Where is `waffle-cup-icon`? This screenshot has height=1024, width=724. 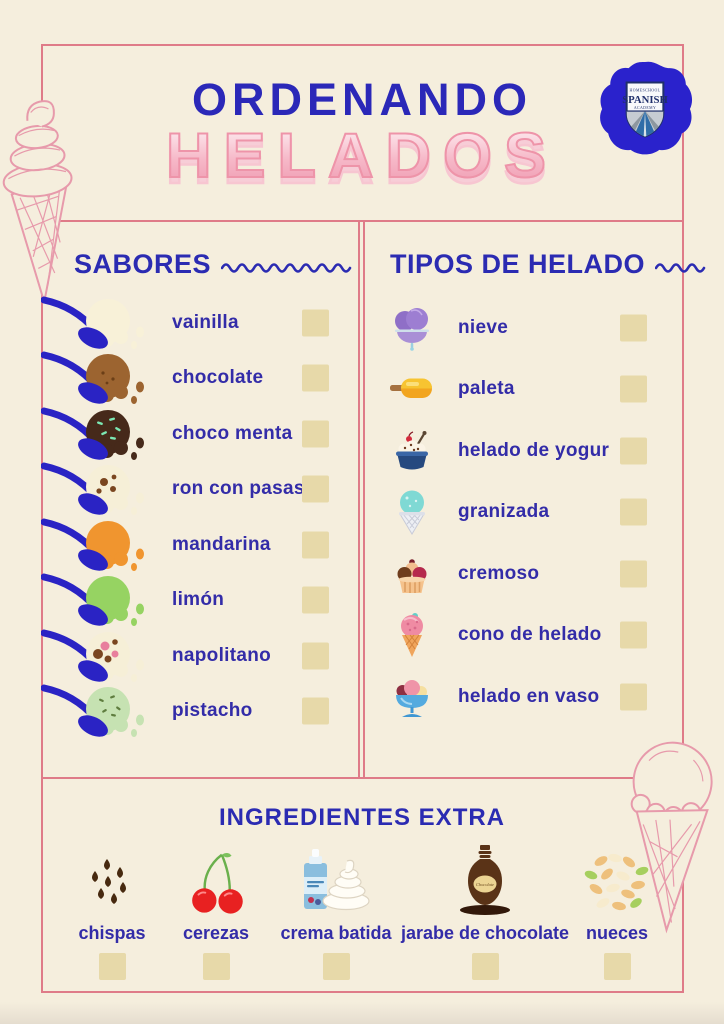 waffle-cup-icon is located at coordinates (412, 575).